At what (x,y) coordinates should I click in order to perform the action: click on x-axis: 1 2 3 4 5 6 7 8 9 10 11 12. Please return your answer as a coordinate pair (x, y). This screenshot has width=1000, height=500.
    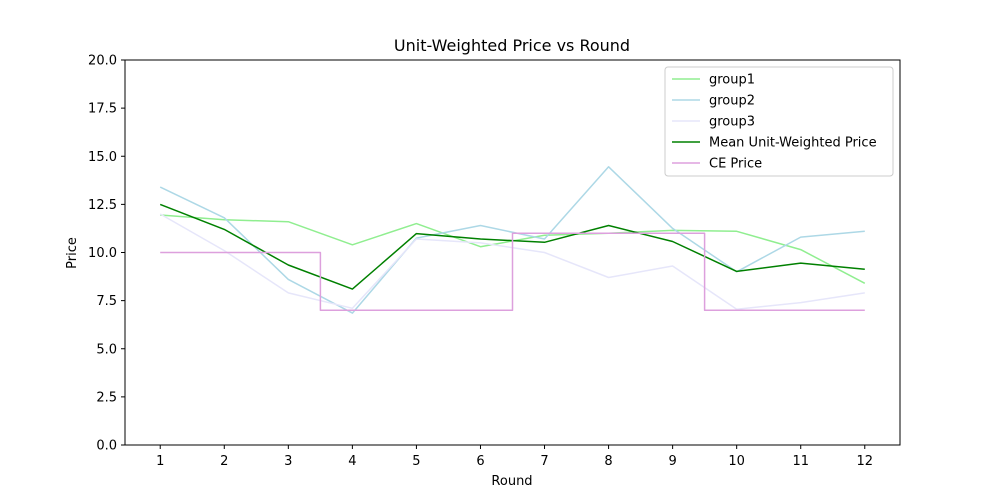
    Looking at the image, I should click on (514, 457).